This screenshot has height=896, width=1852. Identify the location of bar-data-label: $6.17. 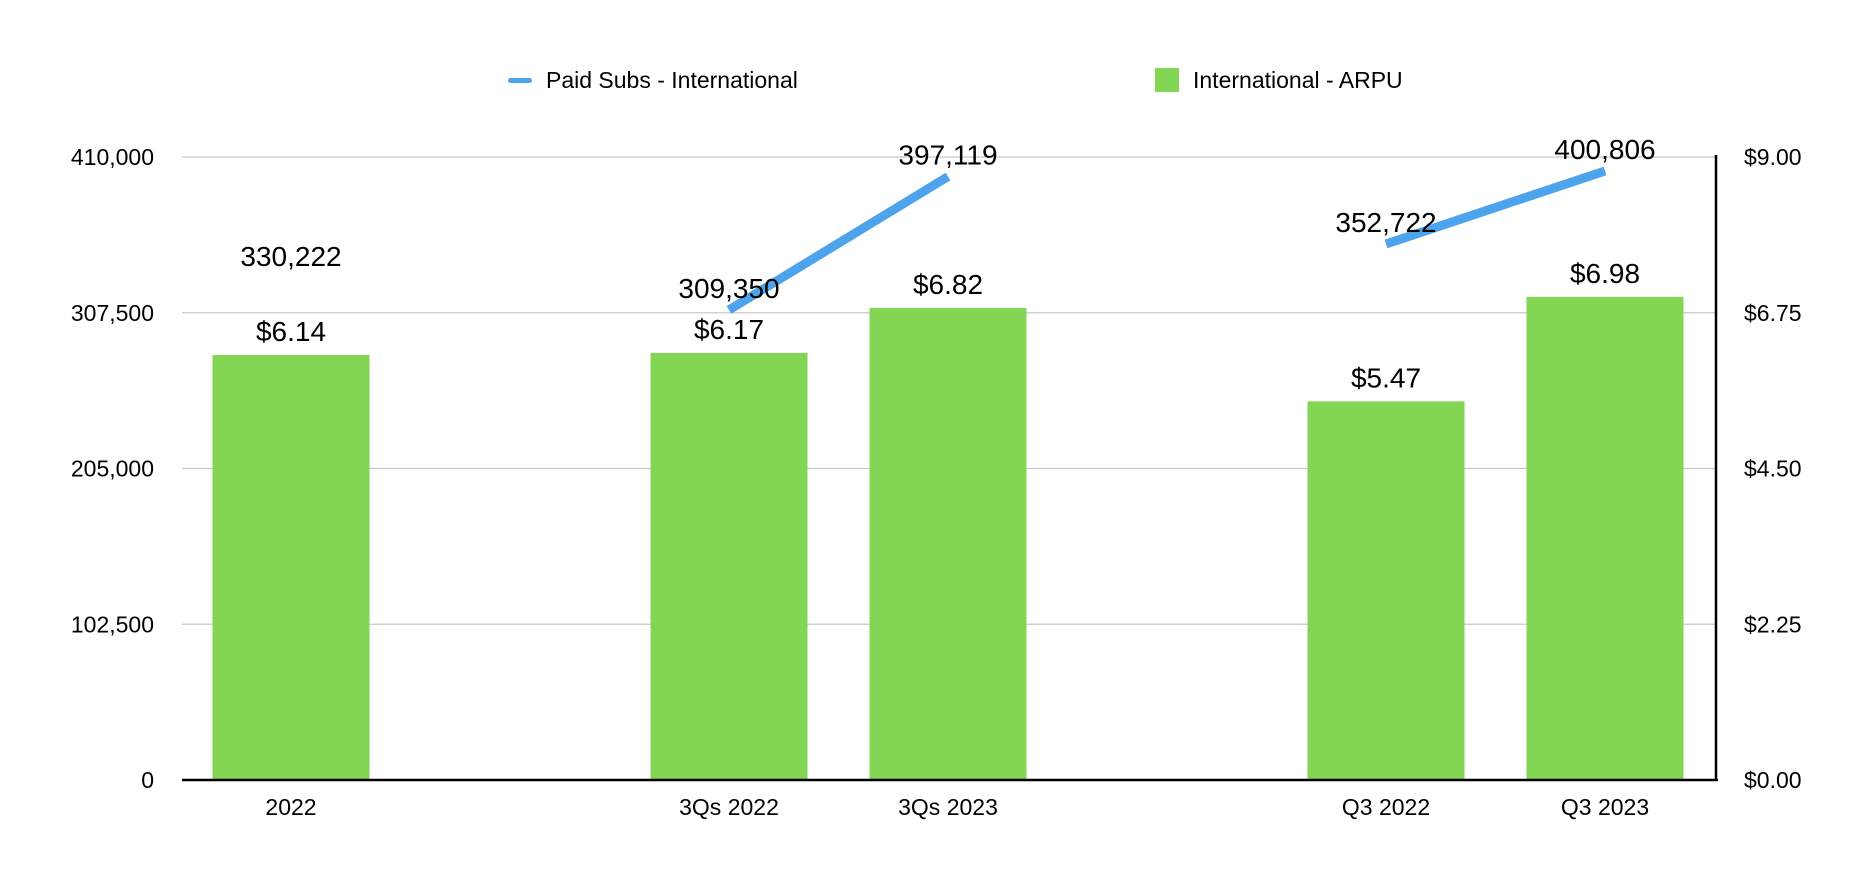
(729, 329).